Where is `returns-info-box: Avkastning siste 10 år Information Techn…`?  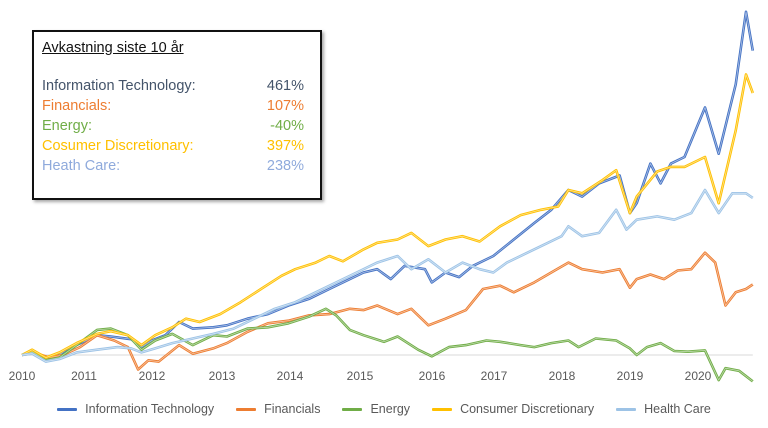
returns-info-box: Avkastning siste 10 år Information Techn… is located at coordinates (177, 115).